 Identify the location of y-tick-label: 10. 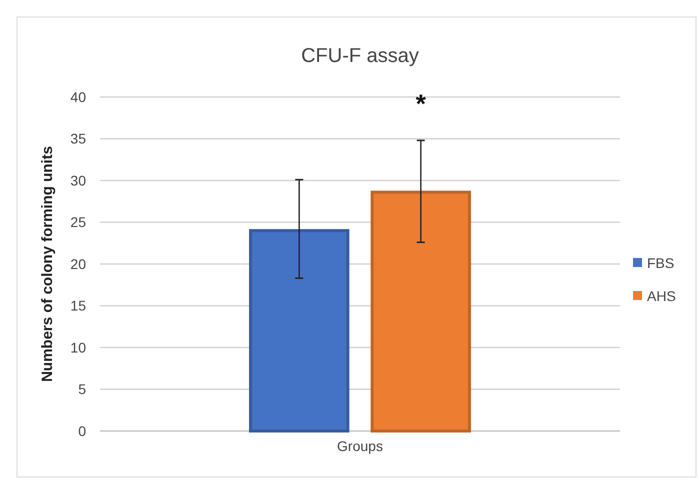
(78, 347).